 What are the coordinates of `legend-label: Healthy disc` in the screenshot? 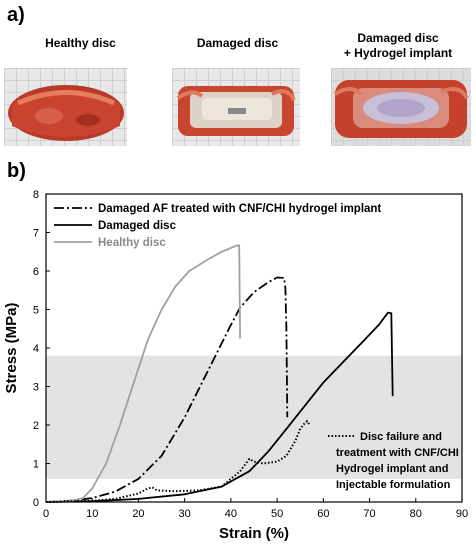 It's located at (132, 243).